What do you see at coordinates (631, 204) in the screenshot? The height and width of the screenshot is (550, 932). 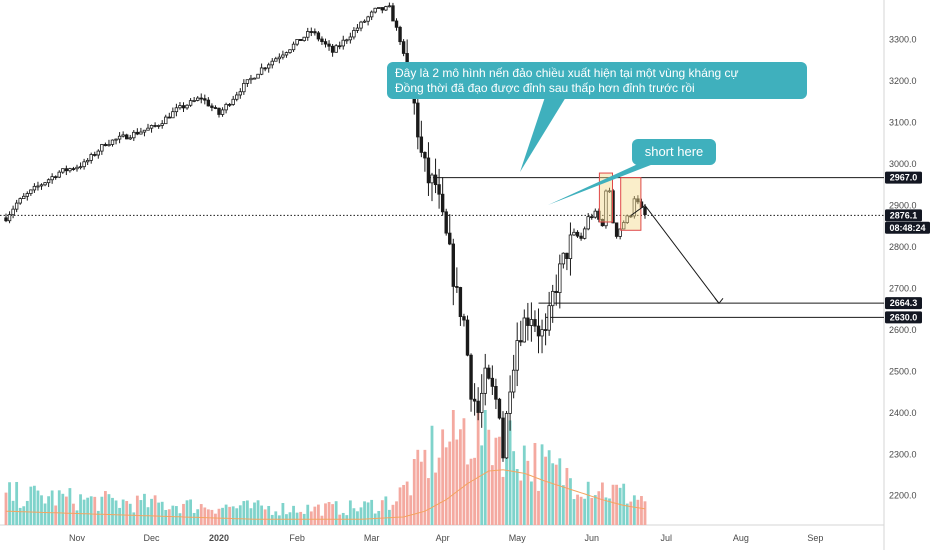 I see `highlight-box` at bounding box center [631, 204].